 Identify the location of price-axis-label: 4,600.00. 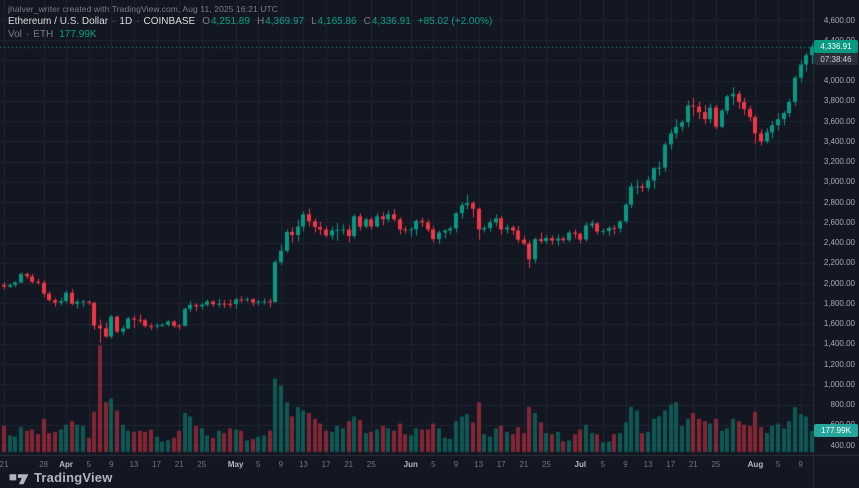
(839, 20).